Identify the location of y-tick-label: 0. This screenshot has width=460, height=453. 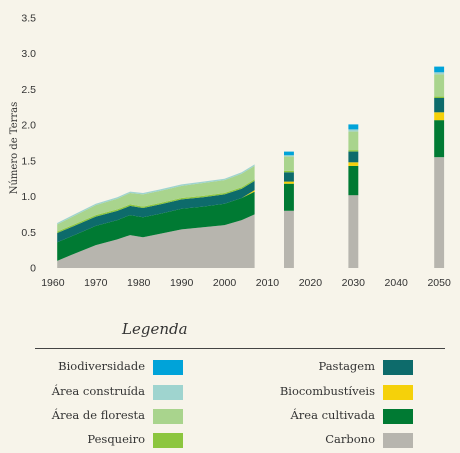
(33, 269).